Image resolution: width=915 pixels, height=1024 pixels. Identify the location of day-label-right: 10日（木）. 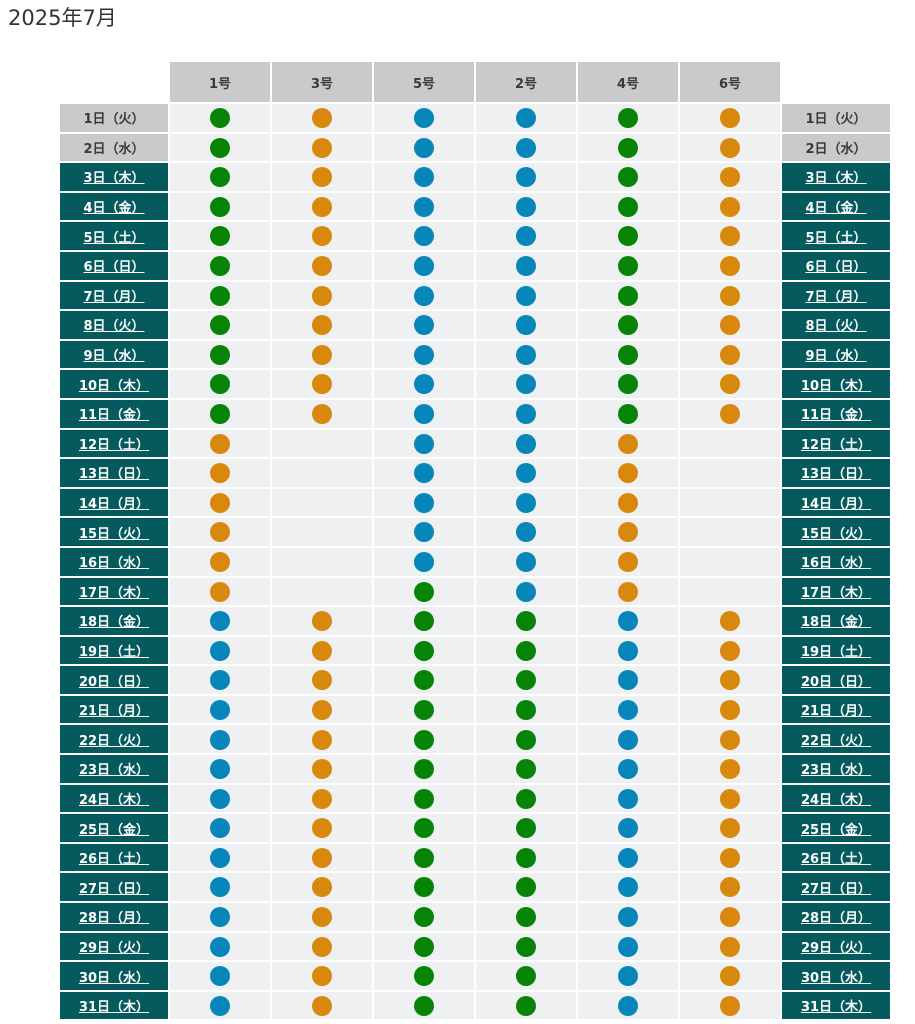
(836, 384).